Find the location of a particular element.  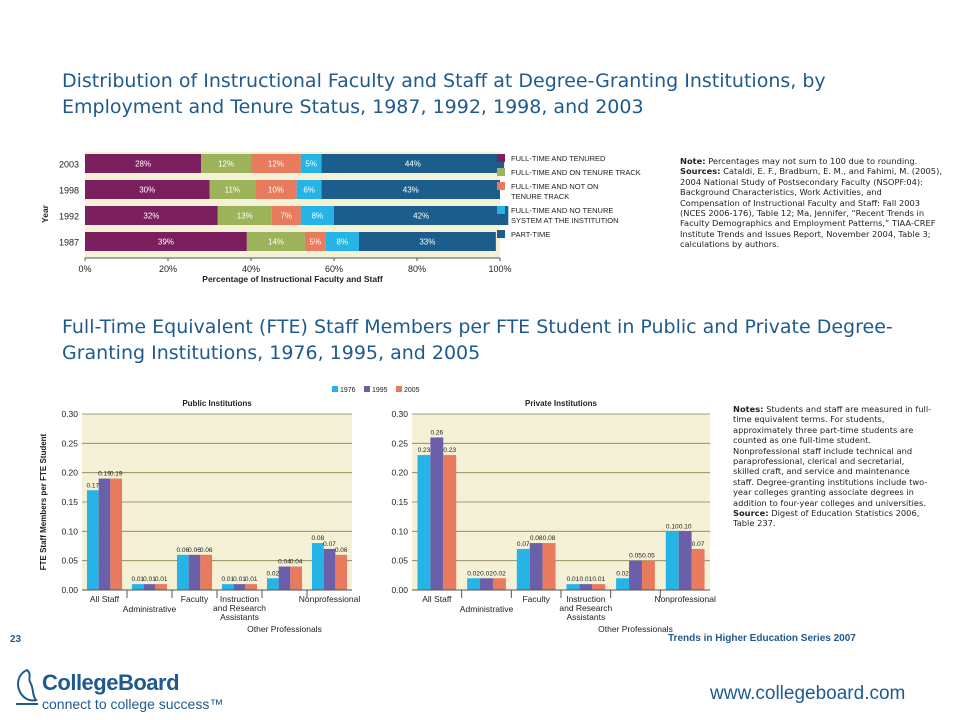

year-label: 1992 is located at coordinates (69, 217).